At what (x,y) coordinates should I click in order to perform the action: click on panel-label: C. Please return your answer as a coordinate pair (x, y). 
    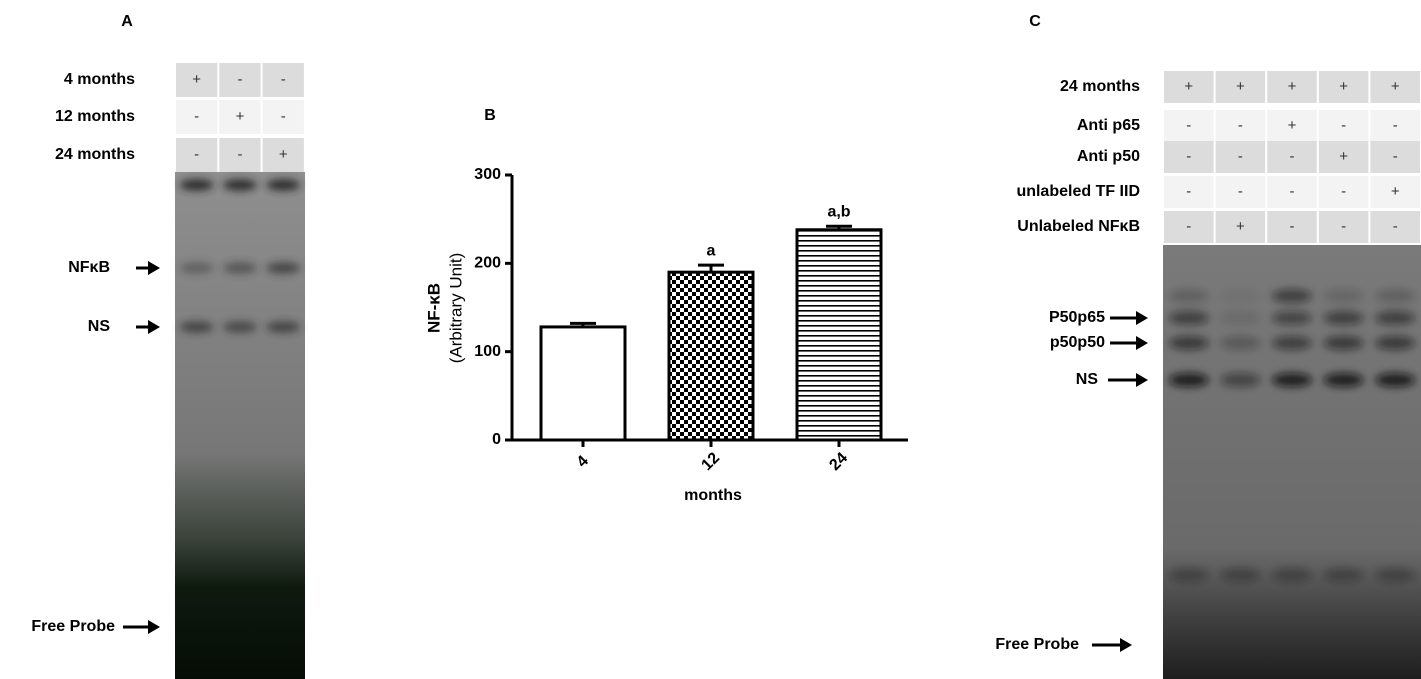
    Looking at the image, I should click on (1035, 21).